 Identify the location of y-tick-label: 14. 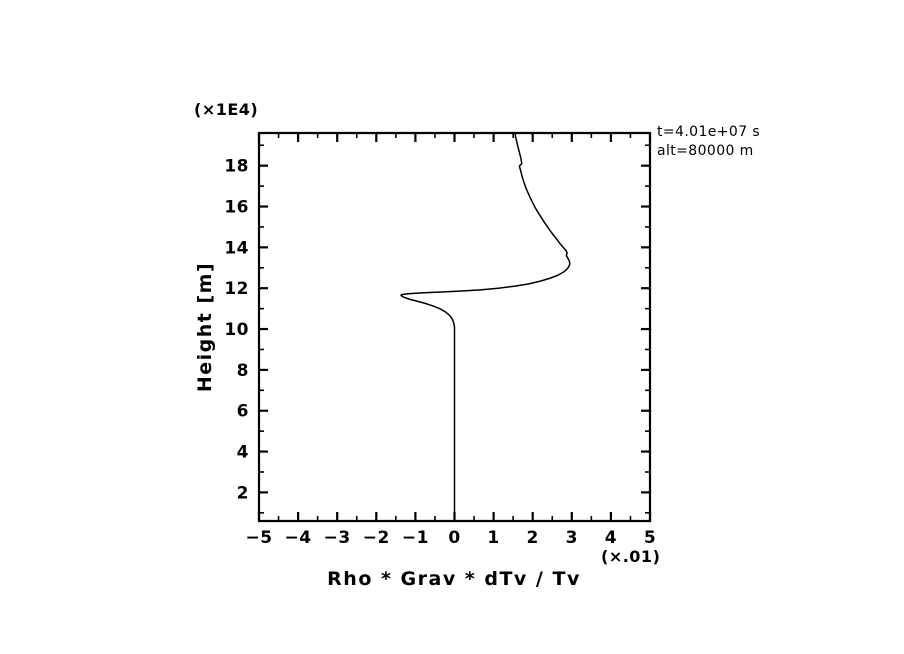
(236, 248).